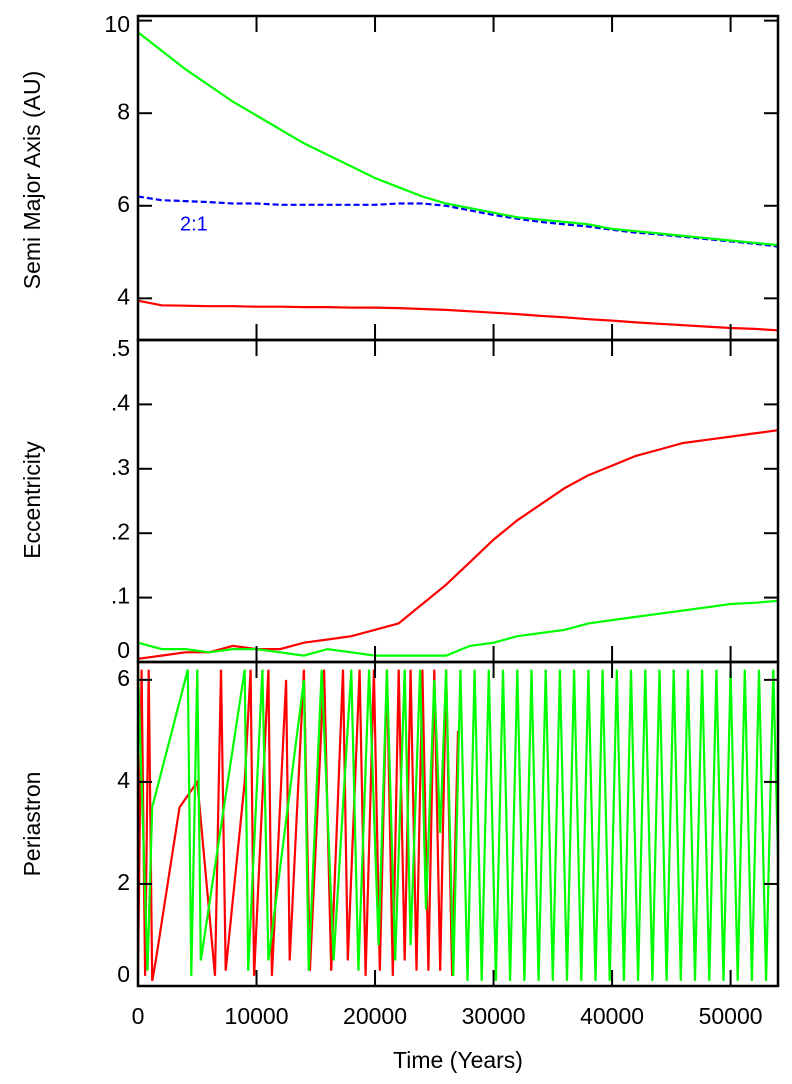  What do you see at coordinates (120, 402) in the screenshot?
I see `y-tick-label: .4` at bounding box center [120, 402].